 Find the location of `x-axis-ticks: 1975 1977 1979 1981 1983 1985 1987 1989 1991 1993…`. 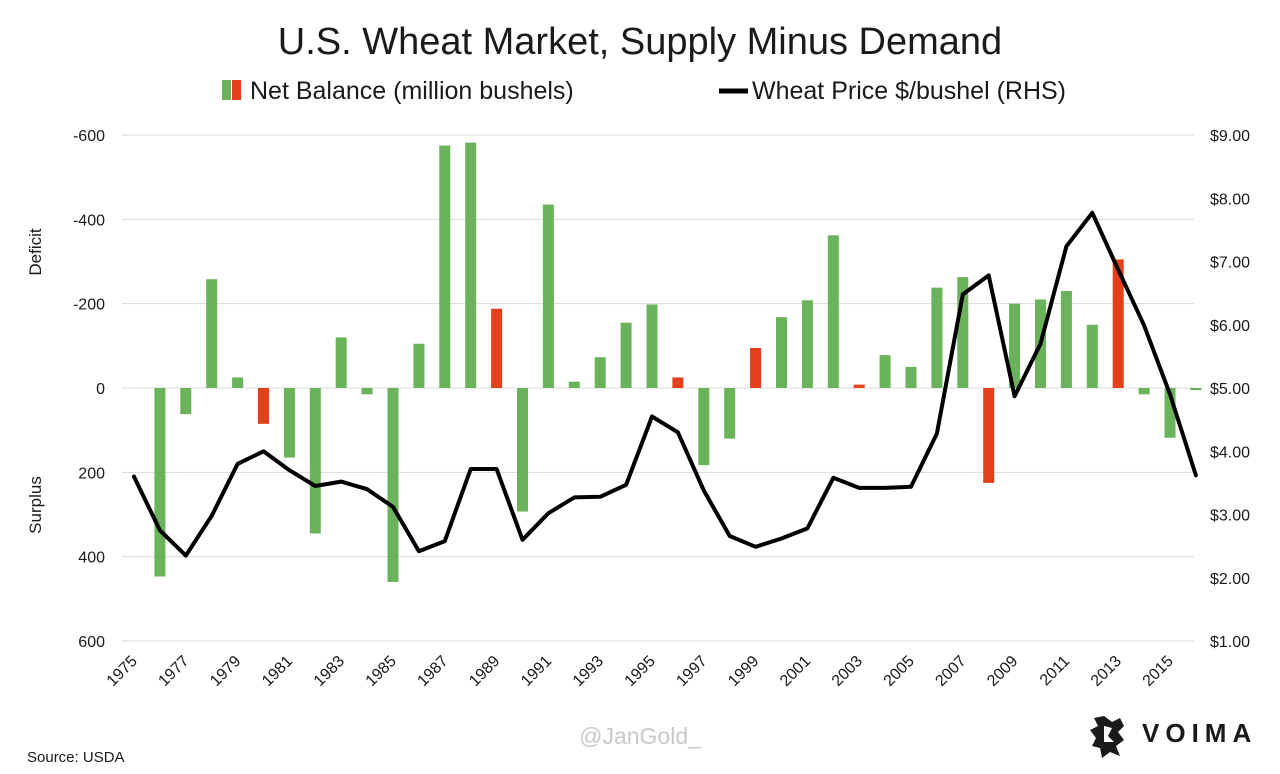

x-axis-ticks: 1975 1977 1979 1981 1983 1985 1987 1989 1991 1993… is located at coordinates (640, 671).